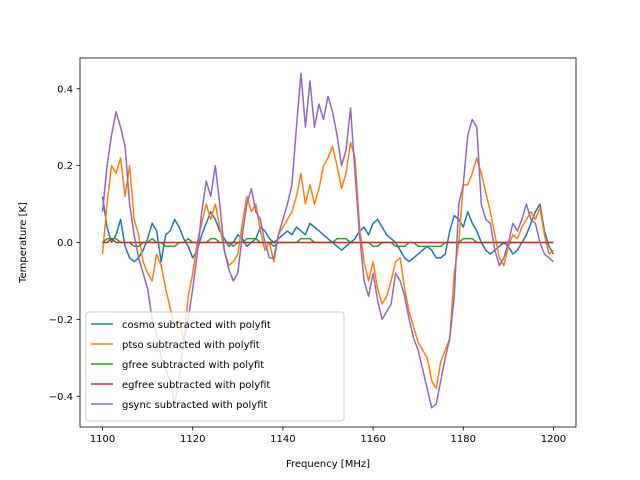  What do you see at coordinates (372, 439) in the screenshot?
I see `x-tick-label: 1160` at bounding box center [372, 439].